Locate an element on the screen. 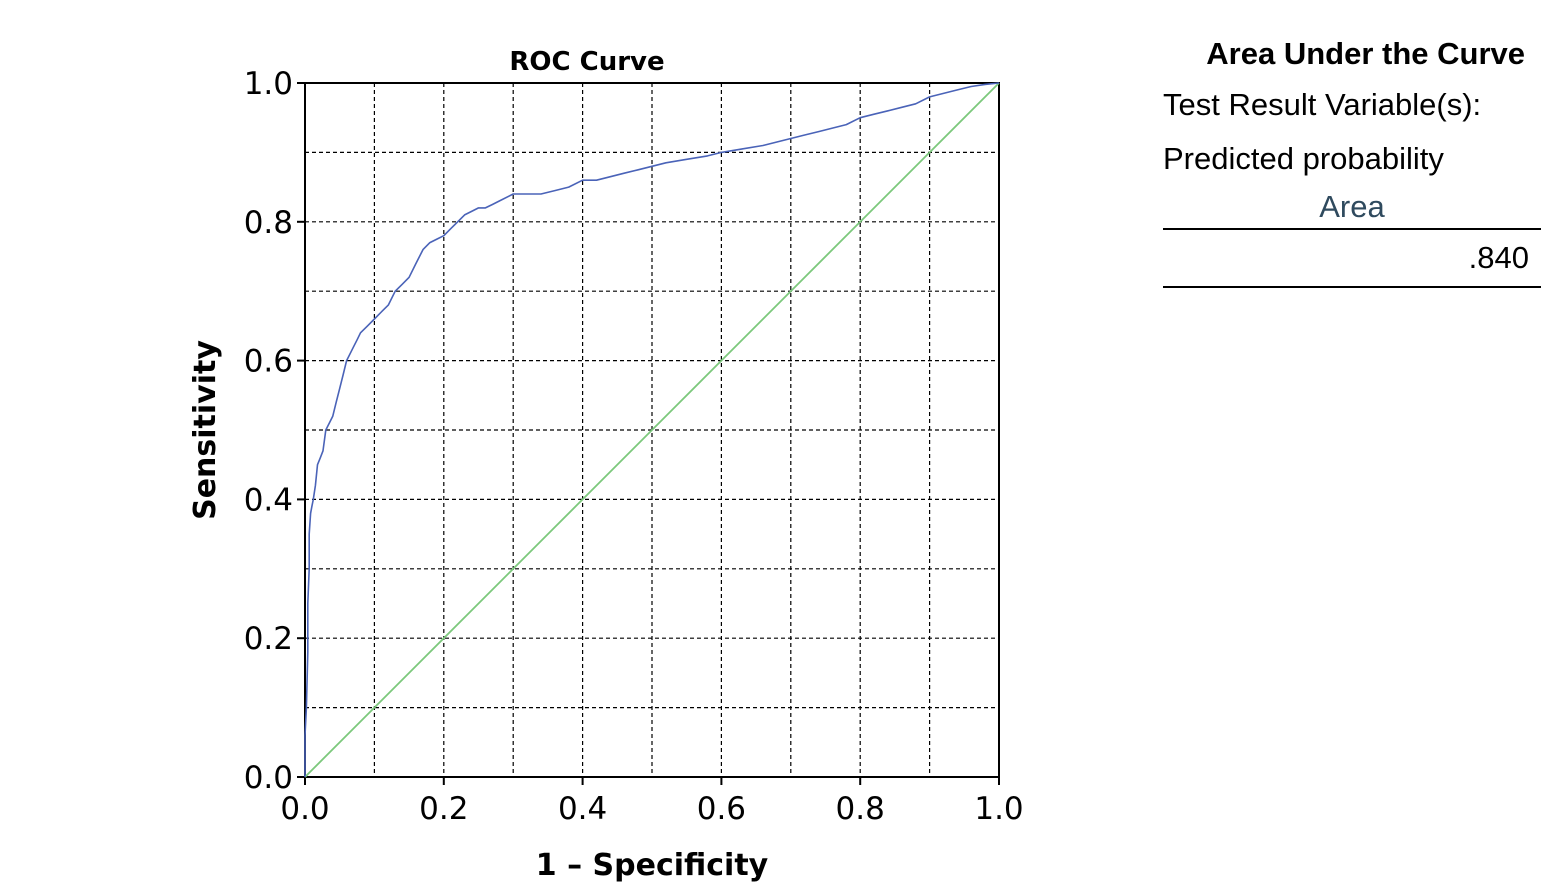  auc-value: .840 is located at coordinates (1352, 259).